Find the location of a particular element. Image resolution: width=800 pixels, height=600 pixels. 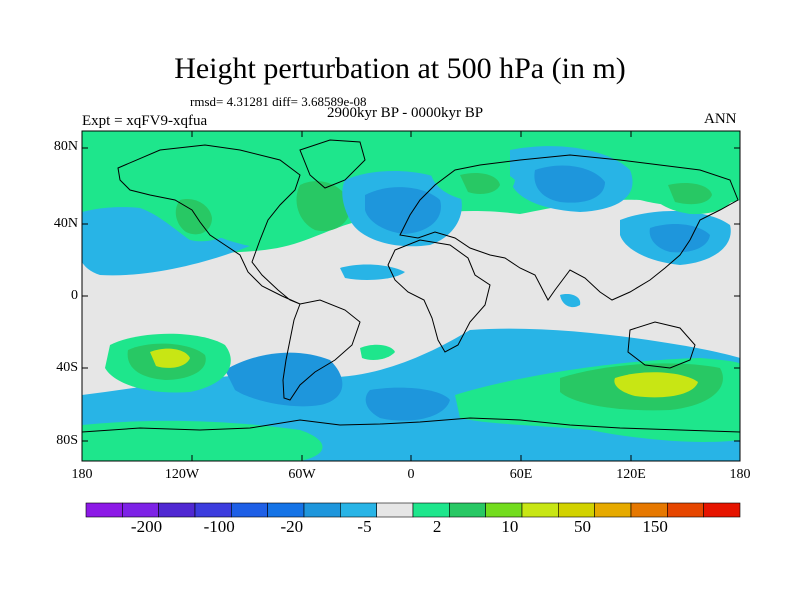

lat-label-80n: 80N is located at coordinates (65, 146).